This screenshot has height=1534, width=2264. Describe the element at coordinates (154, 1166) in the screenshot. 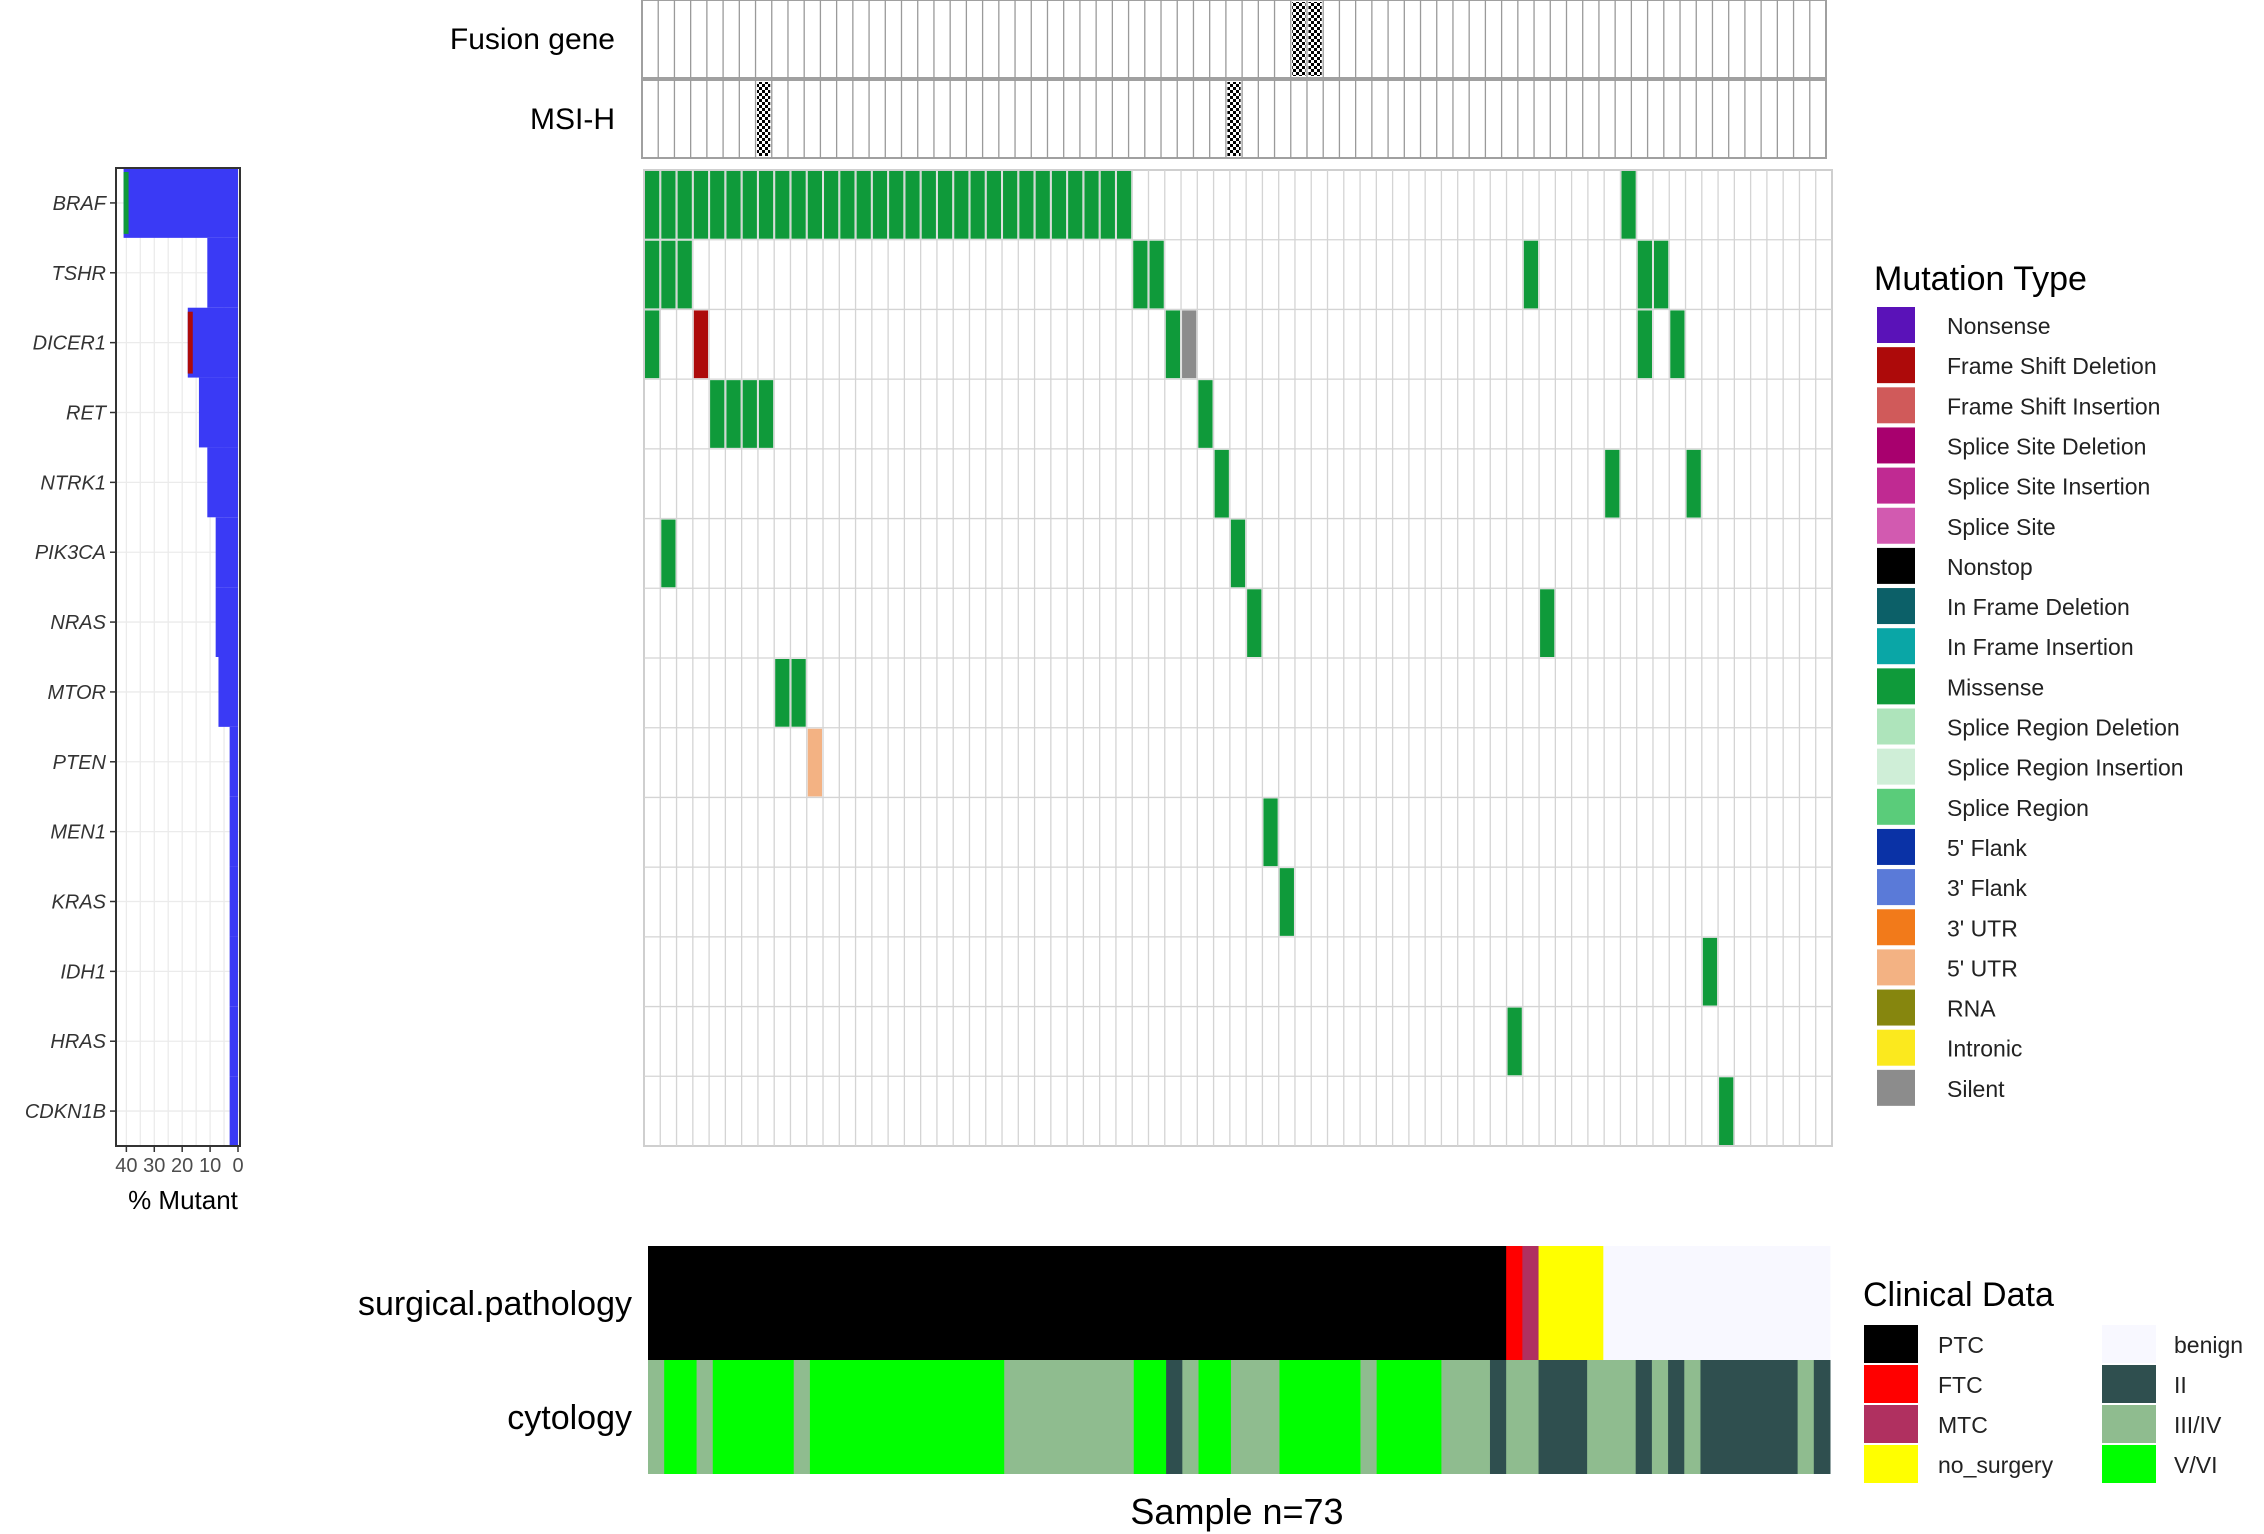

I see `bar-x-tick-label: 30` at that location.